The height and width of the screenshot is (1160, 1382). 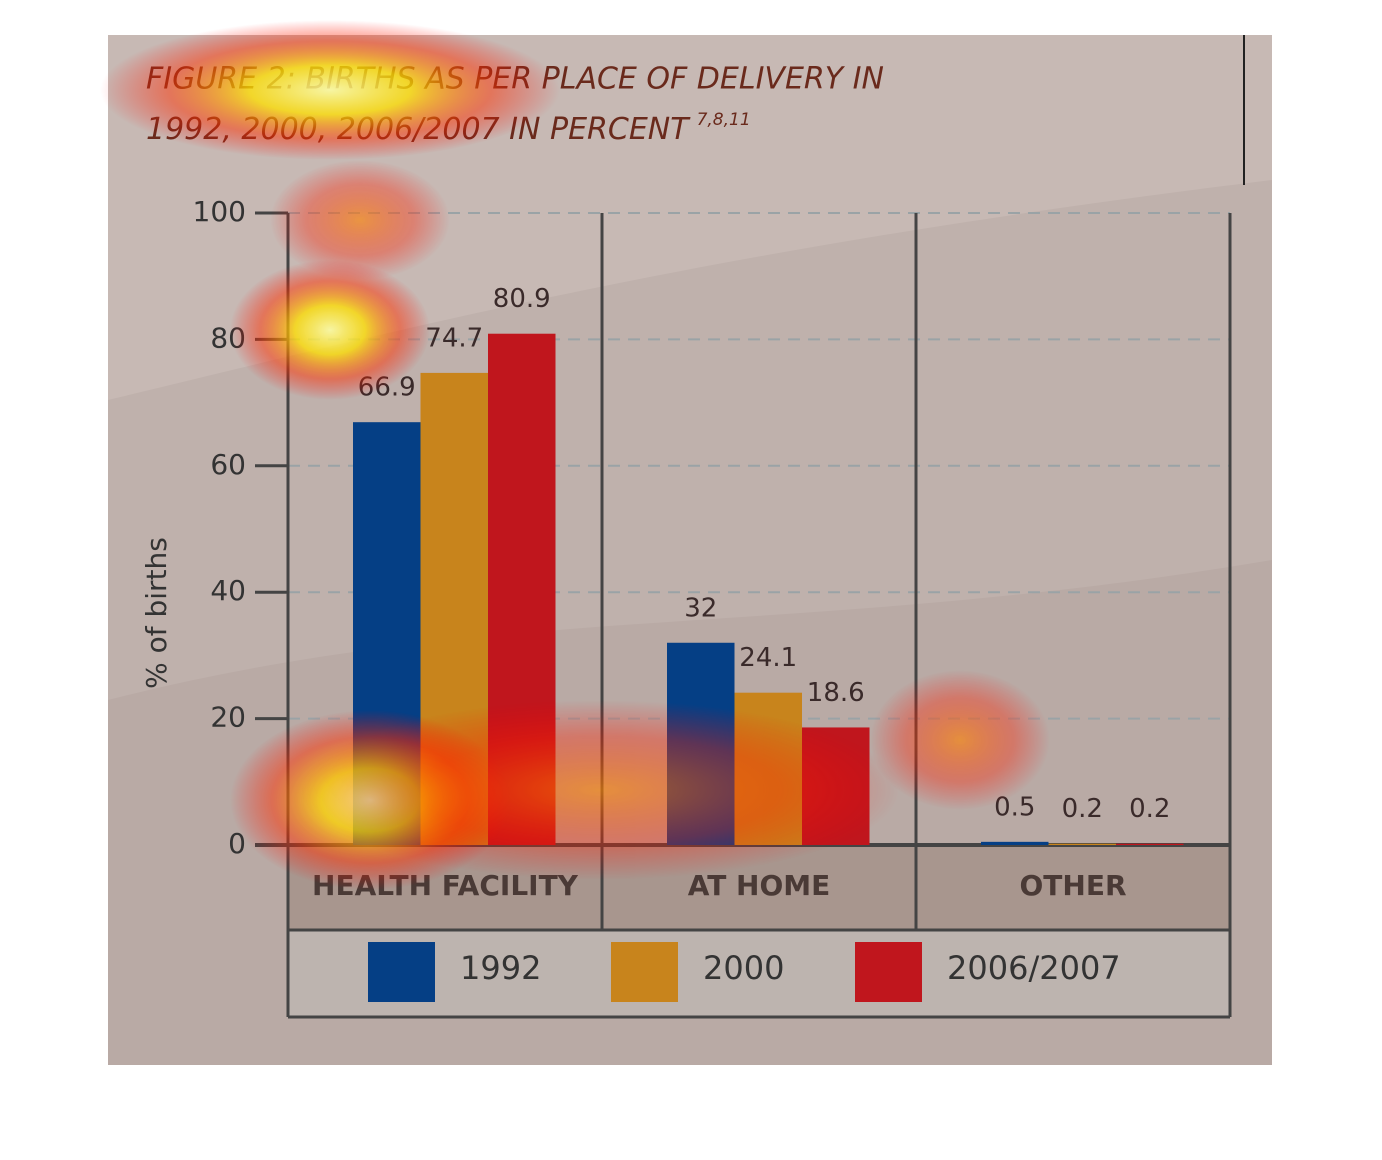 I want to click on x-tick-label: AT HOME, so click(x=759, y=885).